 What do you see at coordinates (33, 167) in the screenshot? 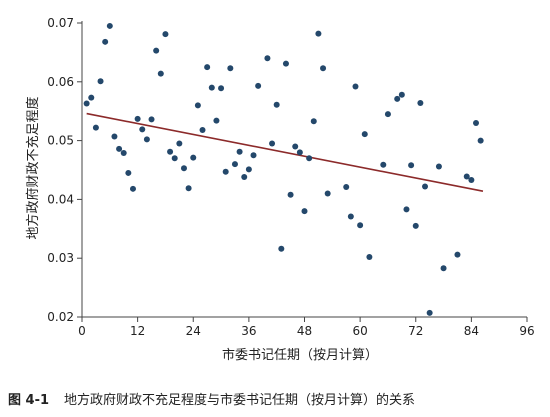
I see `y-axis-title: 地方政府财政不充足程度` at bounding box center [33, 167].